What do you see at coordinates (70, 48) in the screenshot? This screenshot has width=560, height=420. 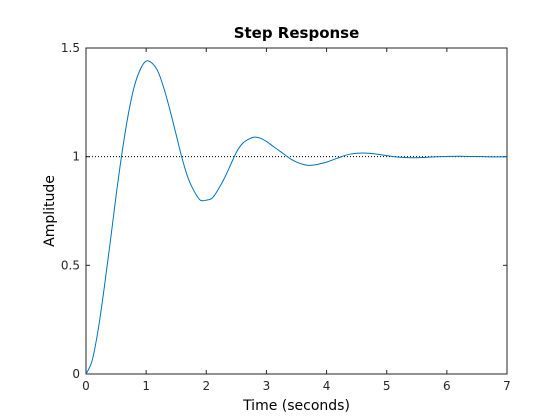 I see `y-tick-label: 1.5` at bounding box center [70, 48].